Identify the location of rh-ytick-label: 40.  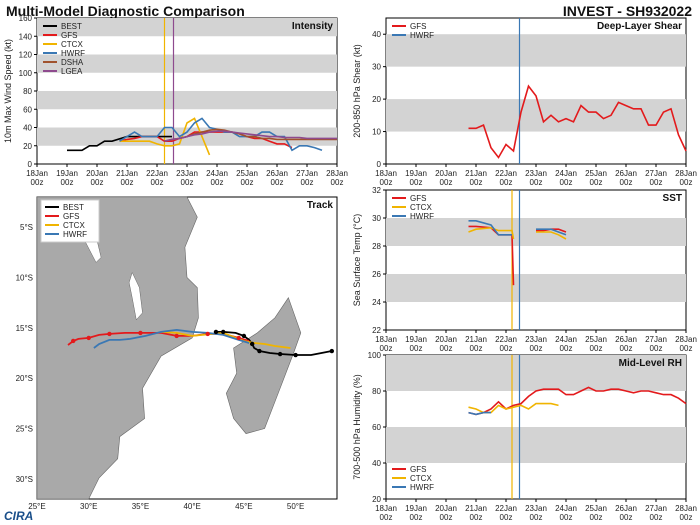
(376, 463).